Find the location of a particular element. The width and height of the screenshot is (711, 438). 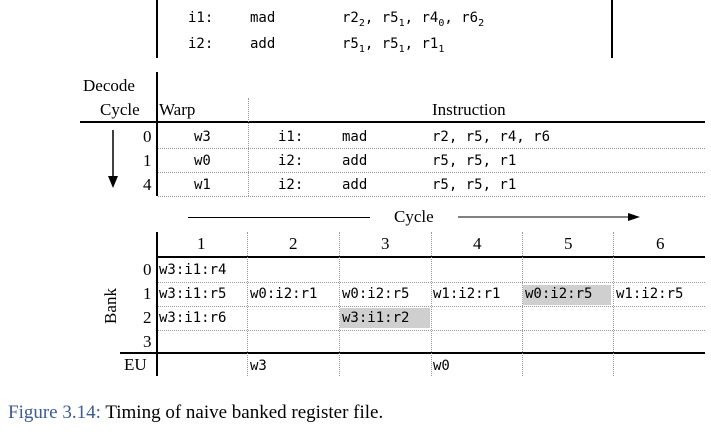

timing-eu-rule is located at coordinates (412, 353).